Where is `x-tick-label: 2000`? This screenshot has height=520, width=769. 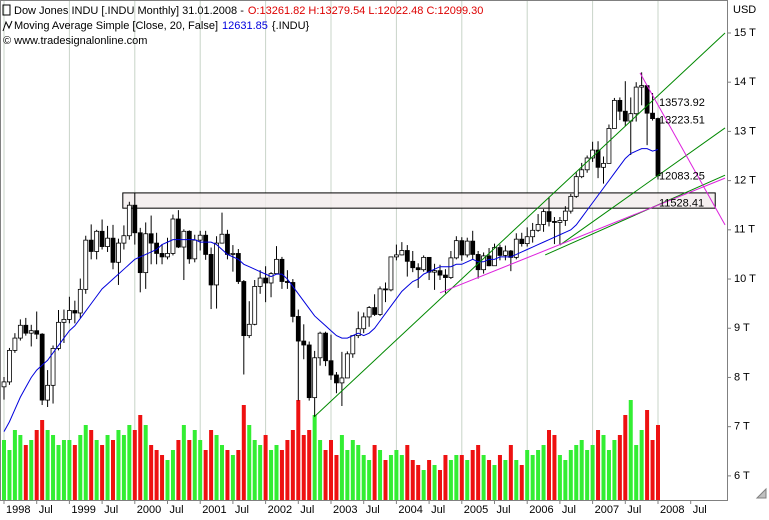 x-tick-label: 2000 is located at coordinates (149, 510).